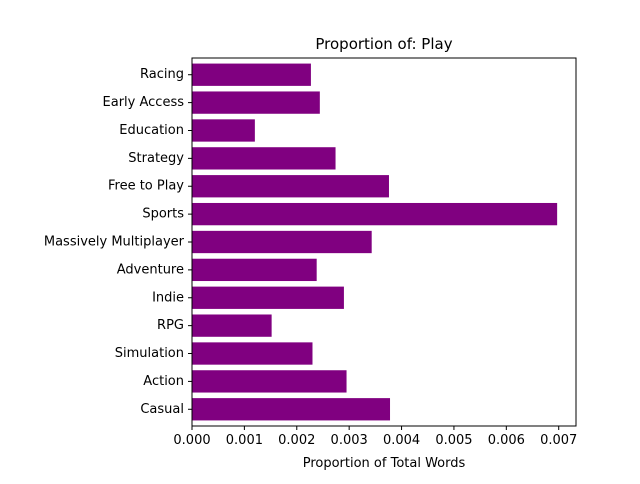 Image resolution: width=640 pixels, height=484 pixels. What do you see at coordinates (163, 214) in the screenshot?
I see `y-tick-label: Sports` at bounding box center [163, 214].